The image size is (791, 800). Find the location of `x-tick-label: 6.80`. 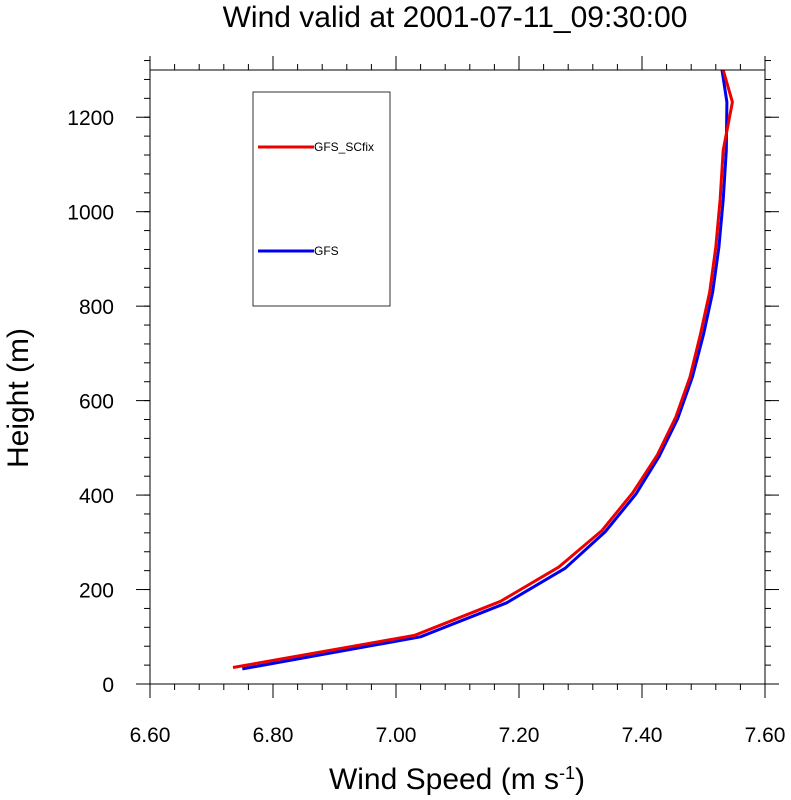

x-tick-label: 6.80 is located at coordinates (273, 735).